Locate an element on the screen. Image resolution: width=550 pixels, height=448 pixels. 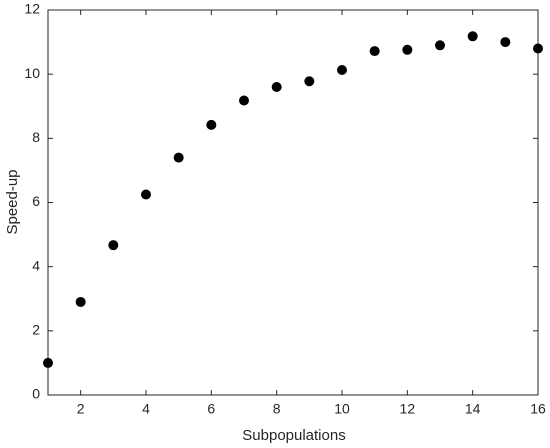
x-tick-label: 4 is located at coordinates (146, 409).